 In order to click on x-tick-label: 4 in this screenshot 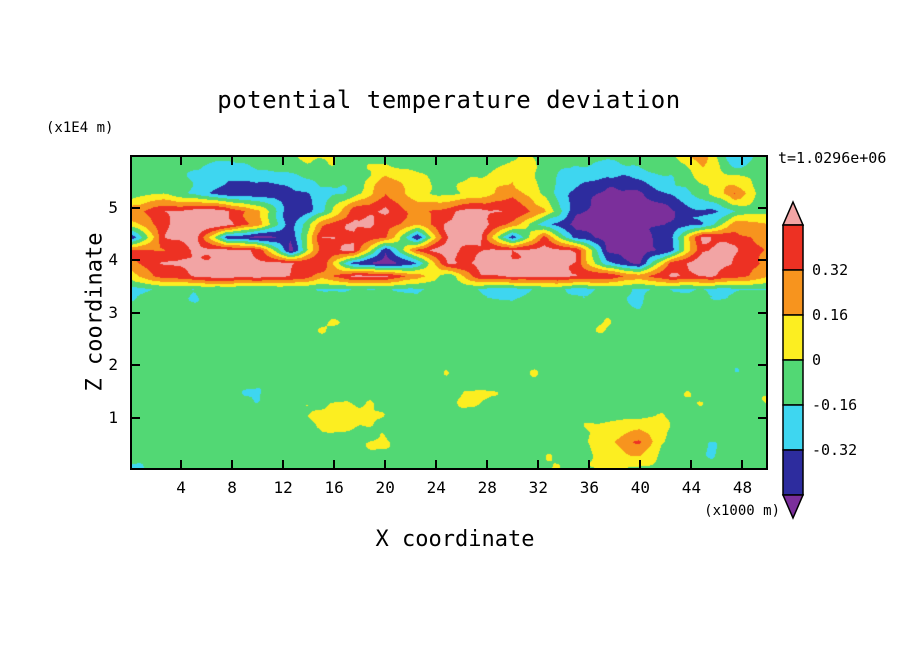, I will do `click(181, 487)`.